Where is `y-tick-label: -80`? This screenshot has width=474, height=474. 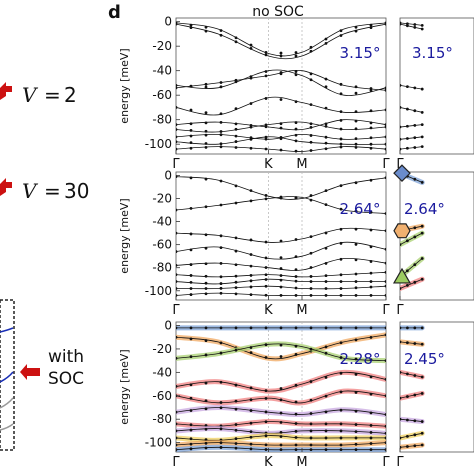
y-tick-label: -80 is located at coordinates (162, 120).